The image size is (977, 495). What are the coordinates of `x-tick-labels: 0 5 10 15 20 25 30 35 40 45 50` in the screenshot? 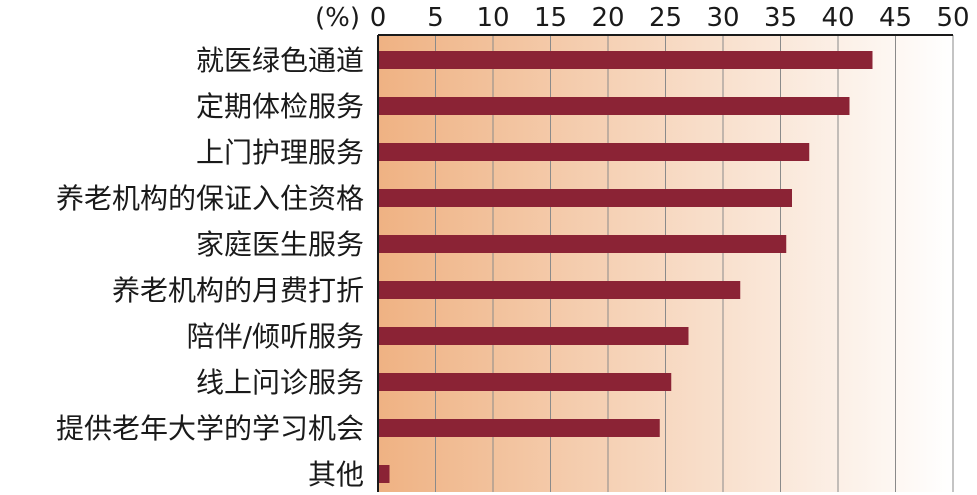 It's located at (670, 18).